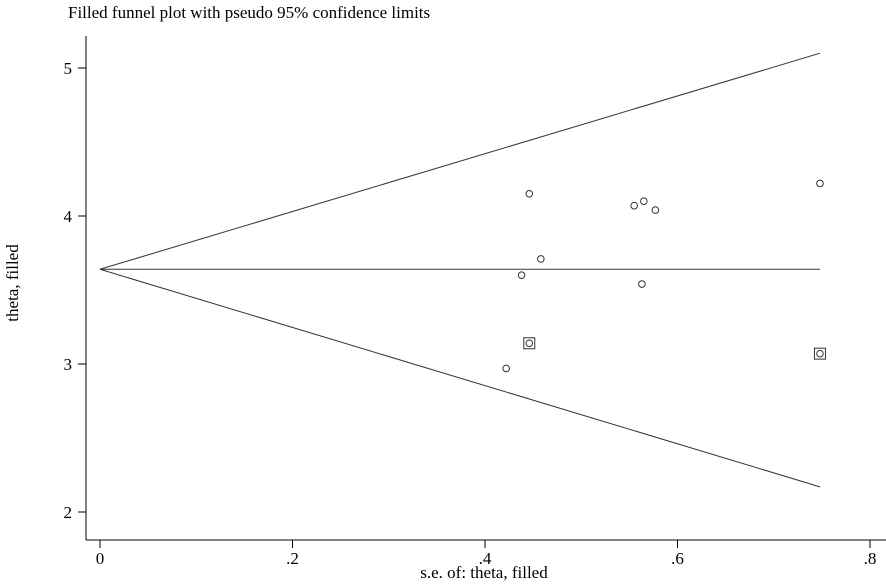 The width and height of the screenshot is (886, 584). I want to click on y-tick-label: 3, so click(68, 364).